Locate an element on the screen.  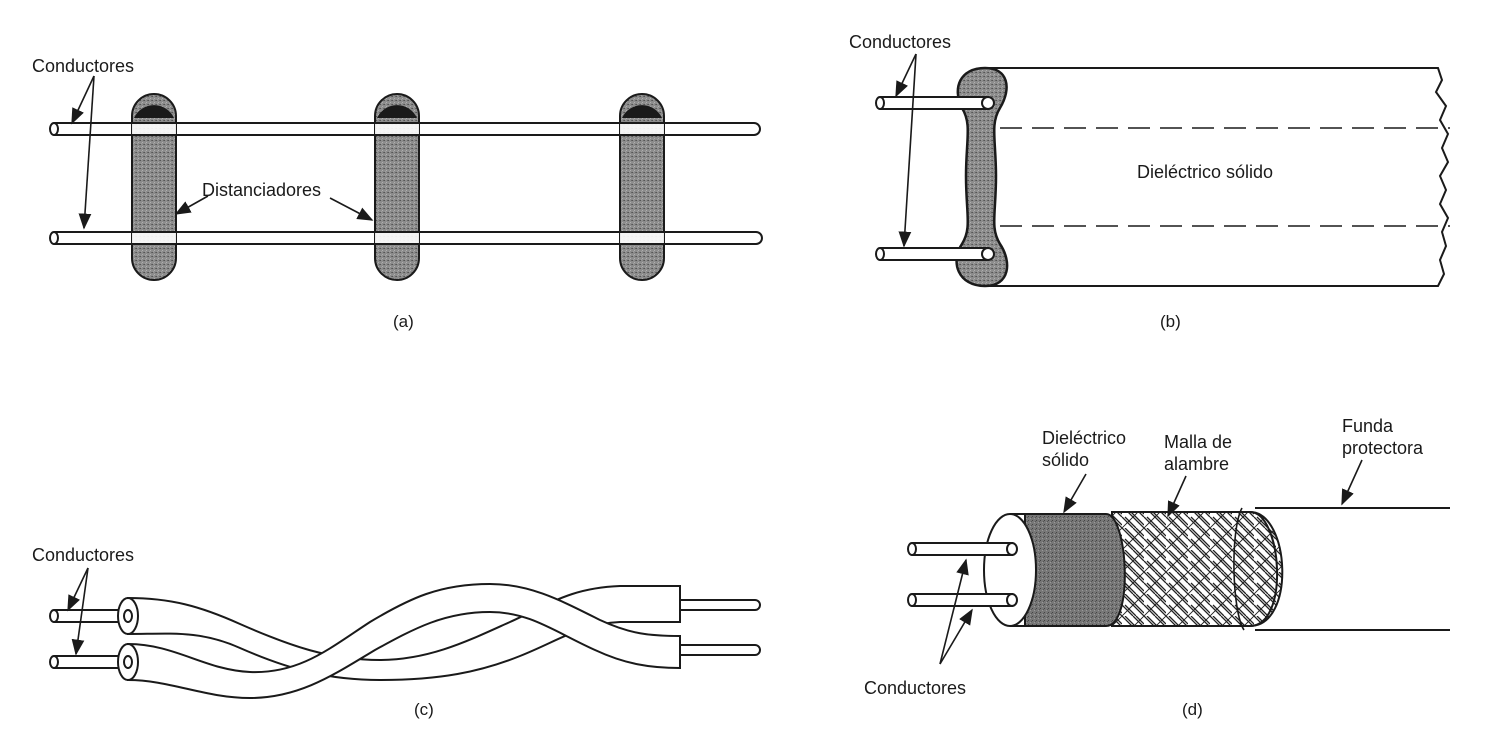
panel-a-arrow-conductor-bottom is located at coordinates (86, 152).